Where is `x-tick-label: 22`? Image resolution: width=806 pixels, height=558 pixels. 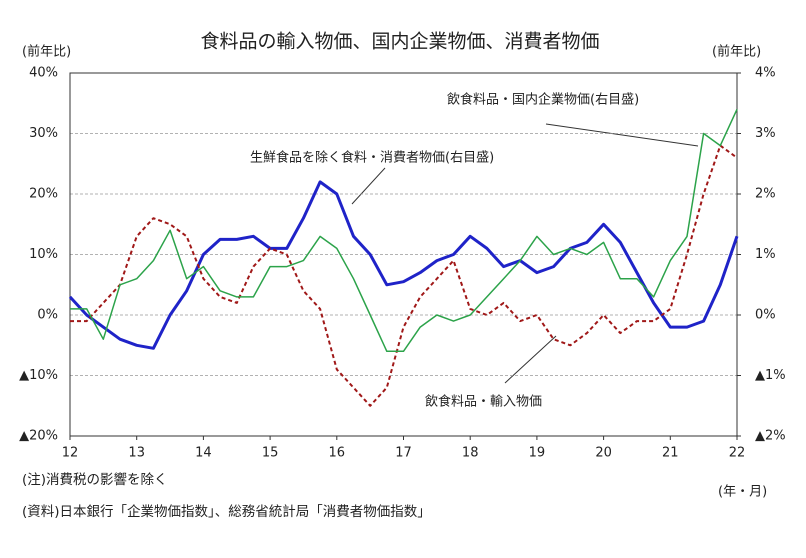
x-tick-label: 22 is located at coordinates (737, 453).